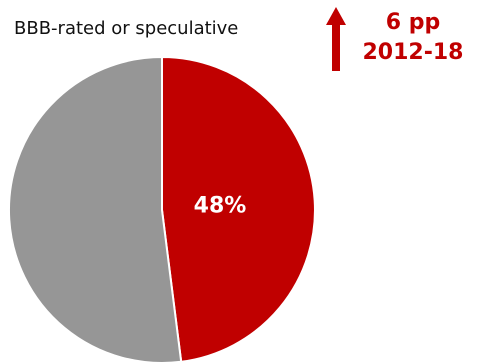 This screenshot has height=364, width=484. Describe the element at coordinates (336, 39) in the screenshot. I see `up-arrow-icon` at that location.